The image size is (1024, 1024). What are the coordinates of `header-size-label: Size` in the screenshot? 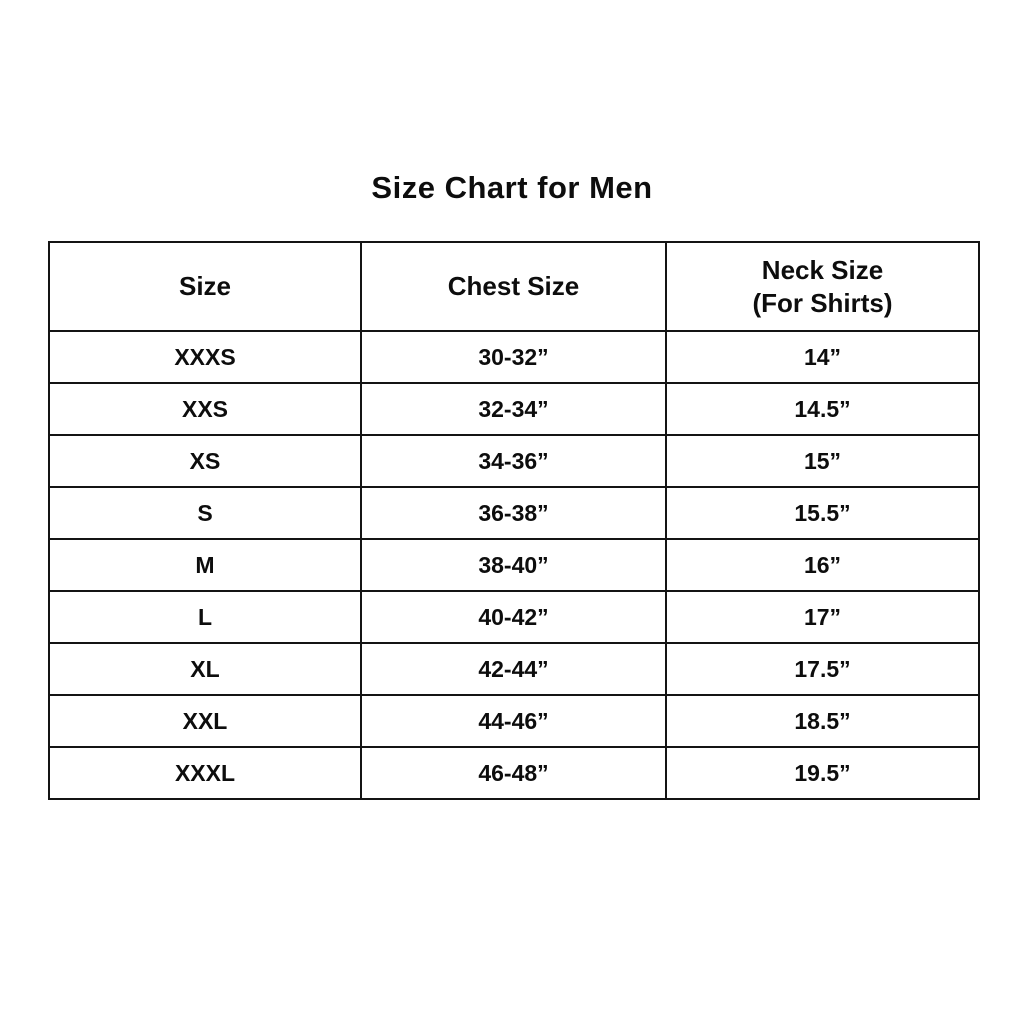 It's located at (205, 286).